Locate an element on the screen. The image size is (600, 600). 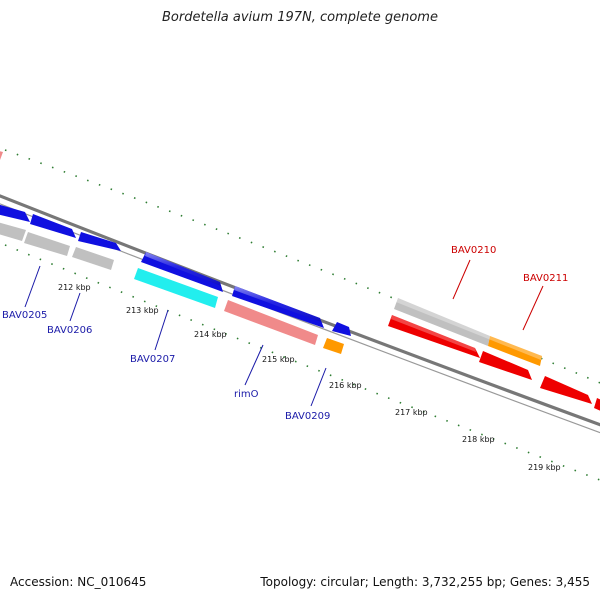
tick-label-217: 217 kbp is located at coordinates (411, 412).